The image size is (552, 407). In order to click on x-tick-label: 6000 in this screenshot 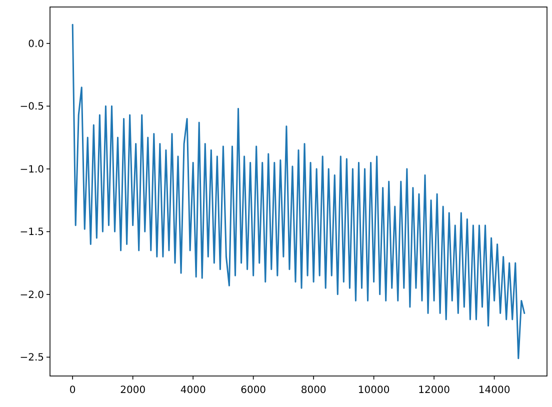, I will do `click(253, 390)`.